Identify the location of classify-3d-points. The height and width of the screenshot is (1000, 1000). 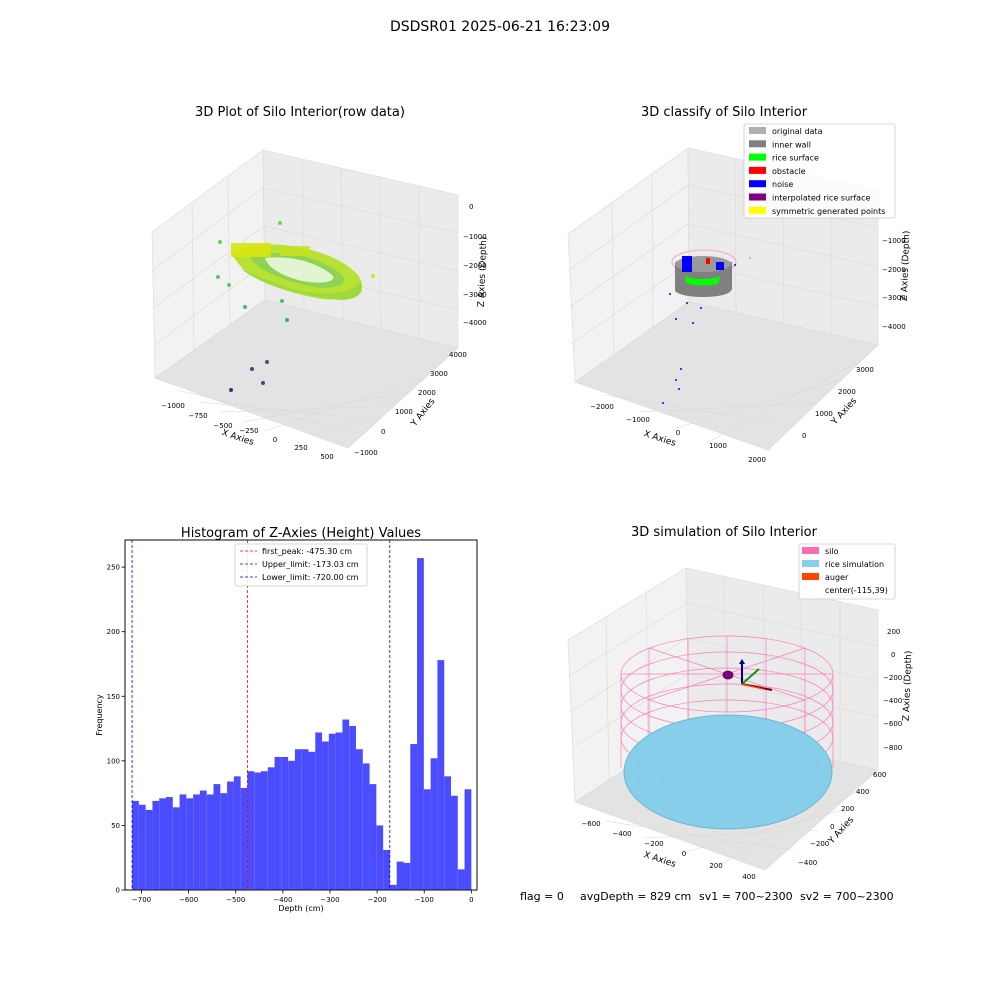
(706, 326).